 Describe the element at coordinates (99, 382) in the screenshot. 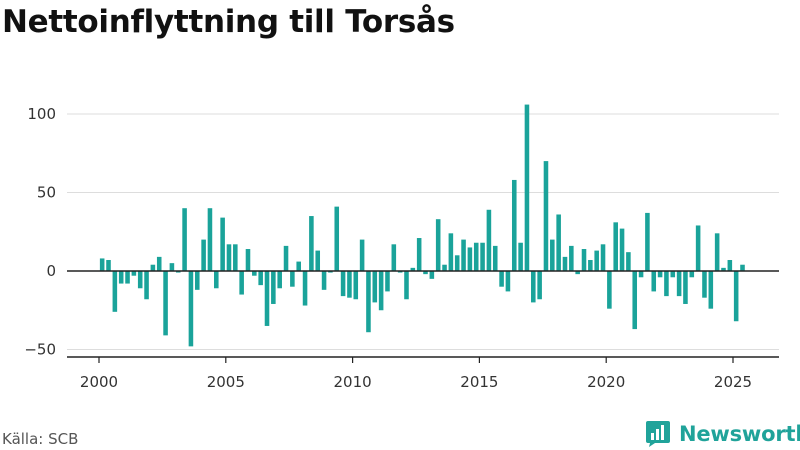

I see `x-tick-label: 2000` at that location.